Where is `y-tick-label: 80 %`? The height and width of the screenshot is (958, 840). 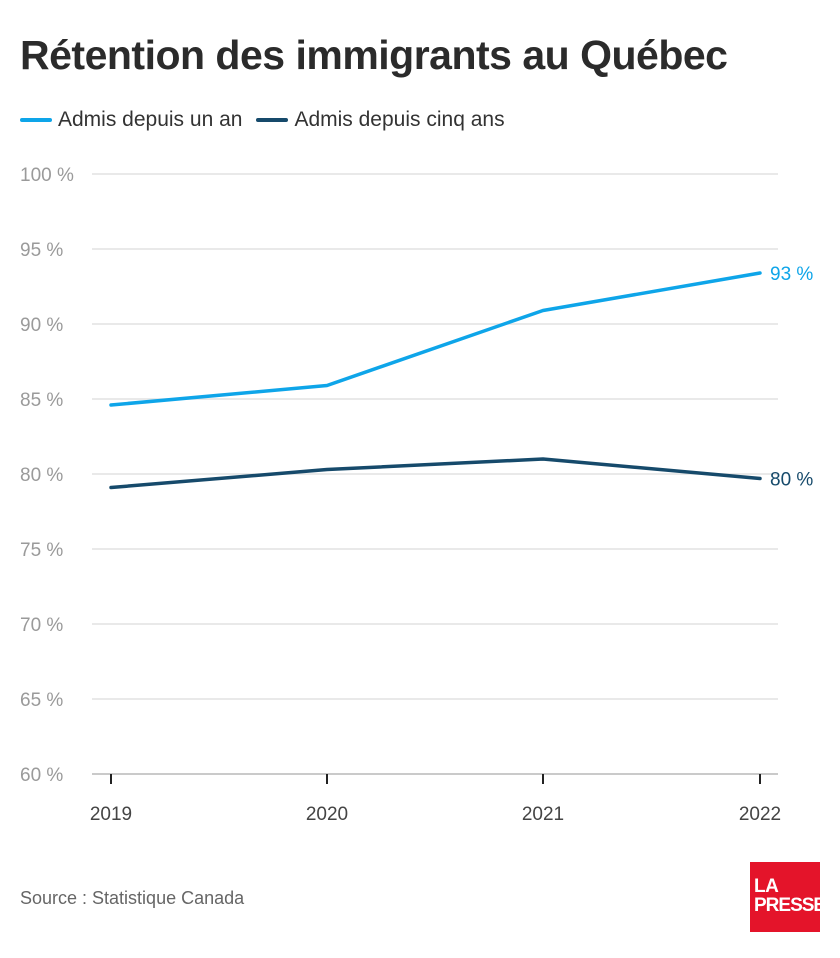 y-tick-label: 80 % is located at coordinates (41, 475).